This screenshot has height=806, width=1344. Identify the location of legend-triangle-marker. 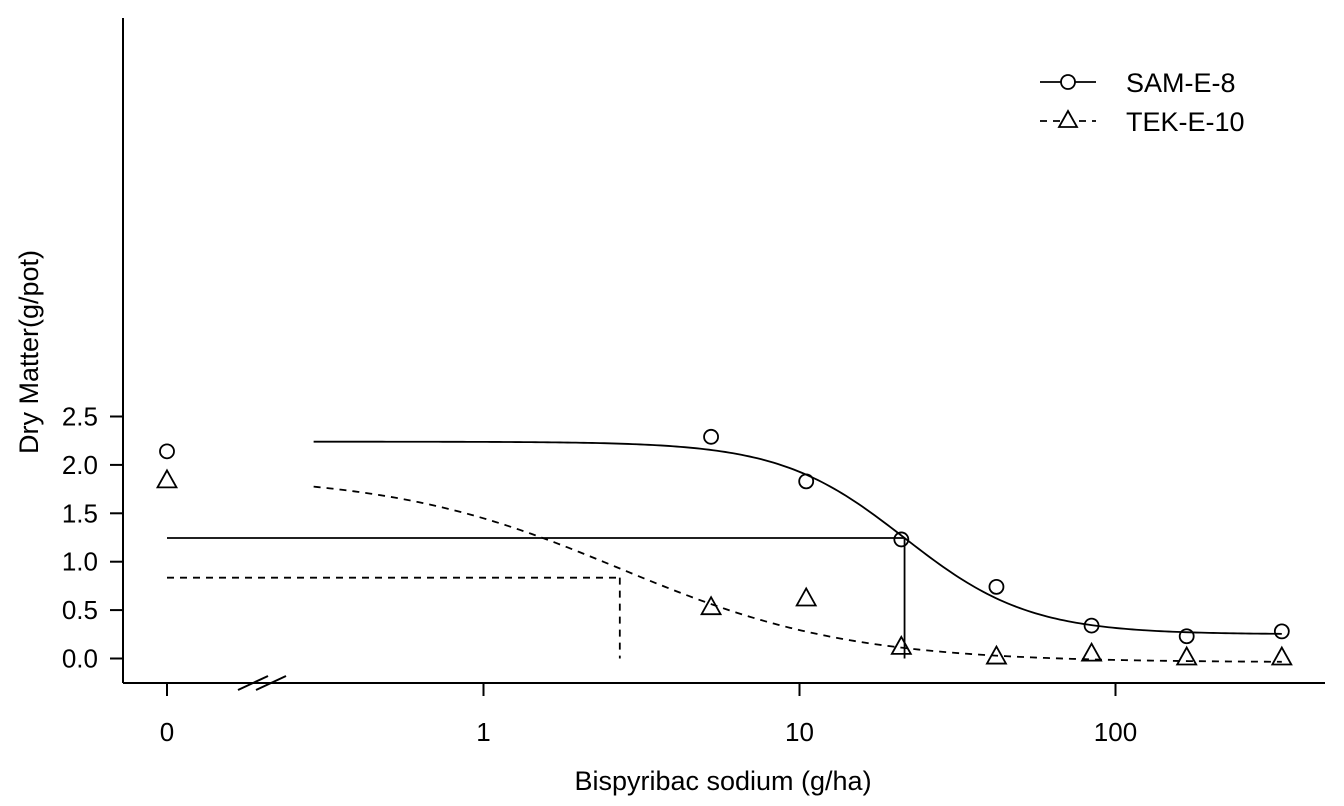
(1068, 118).